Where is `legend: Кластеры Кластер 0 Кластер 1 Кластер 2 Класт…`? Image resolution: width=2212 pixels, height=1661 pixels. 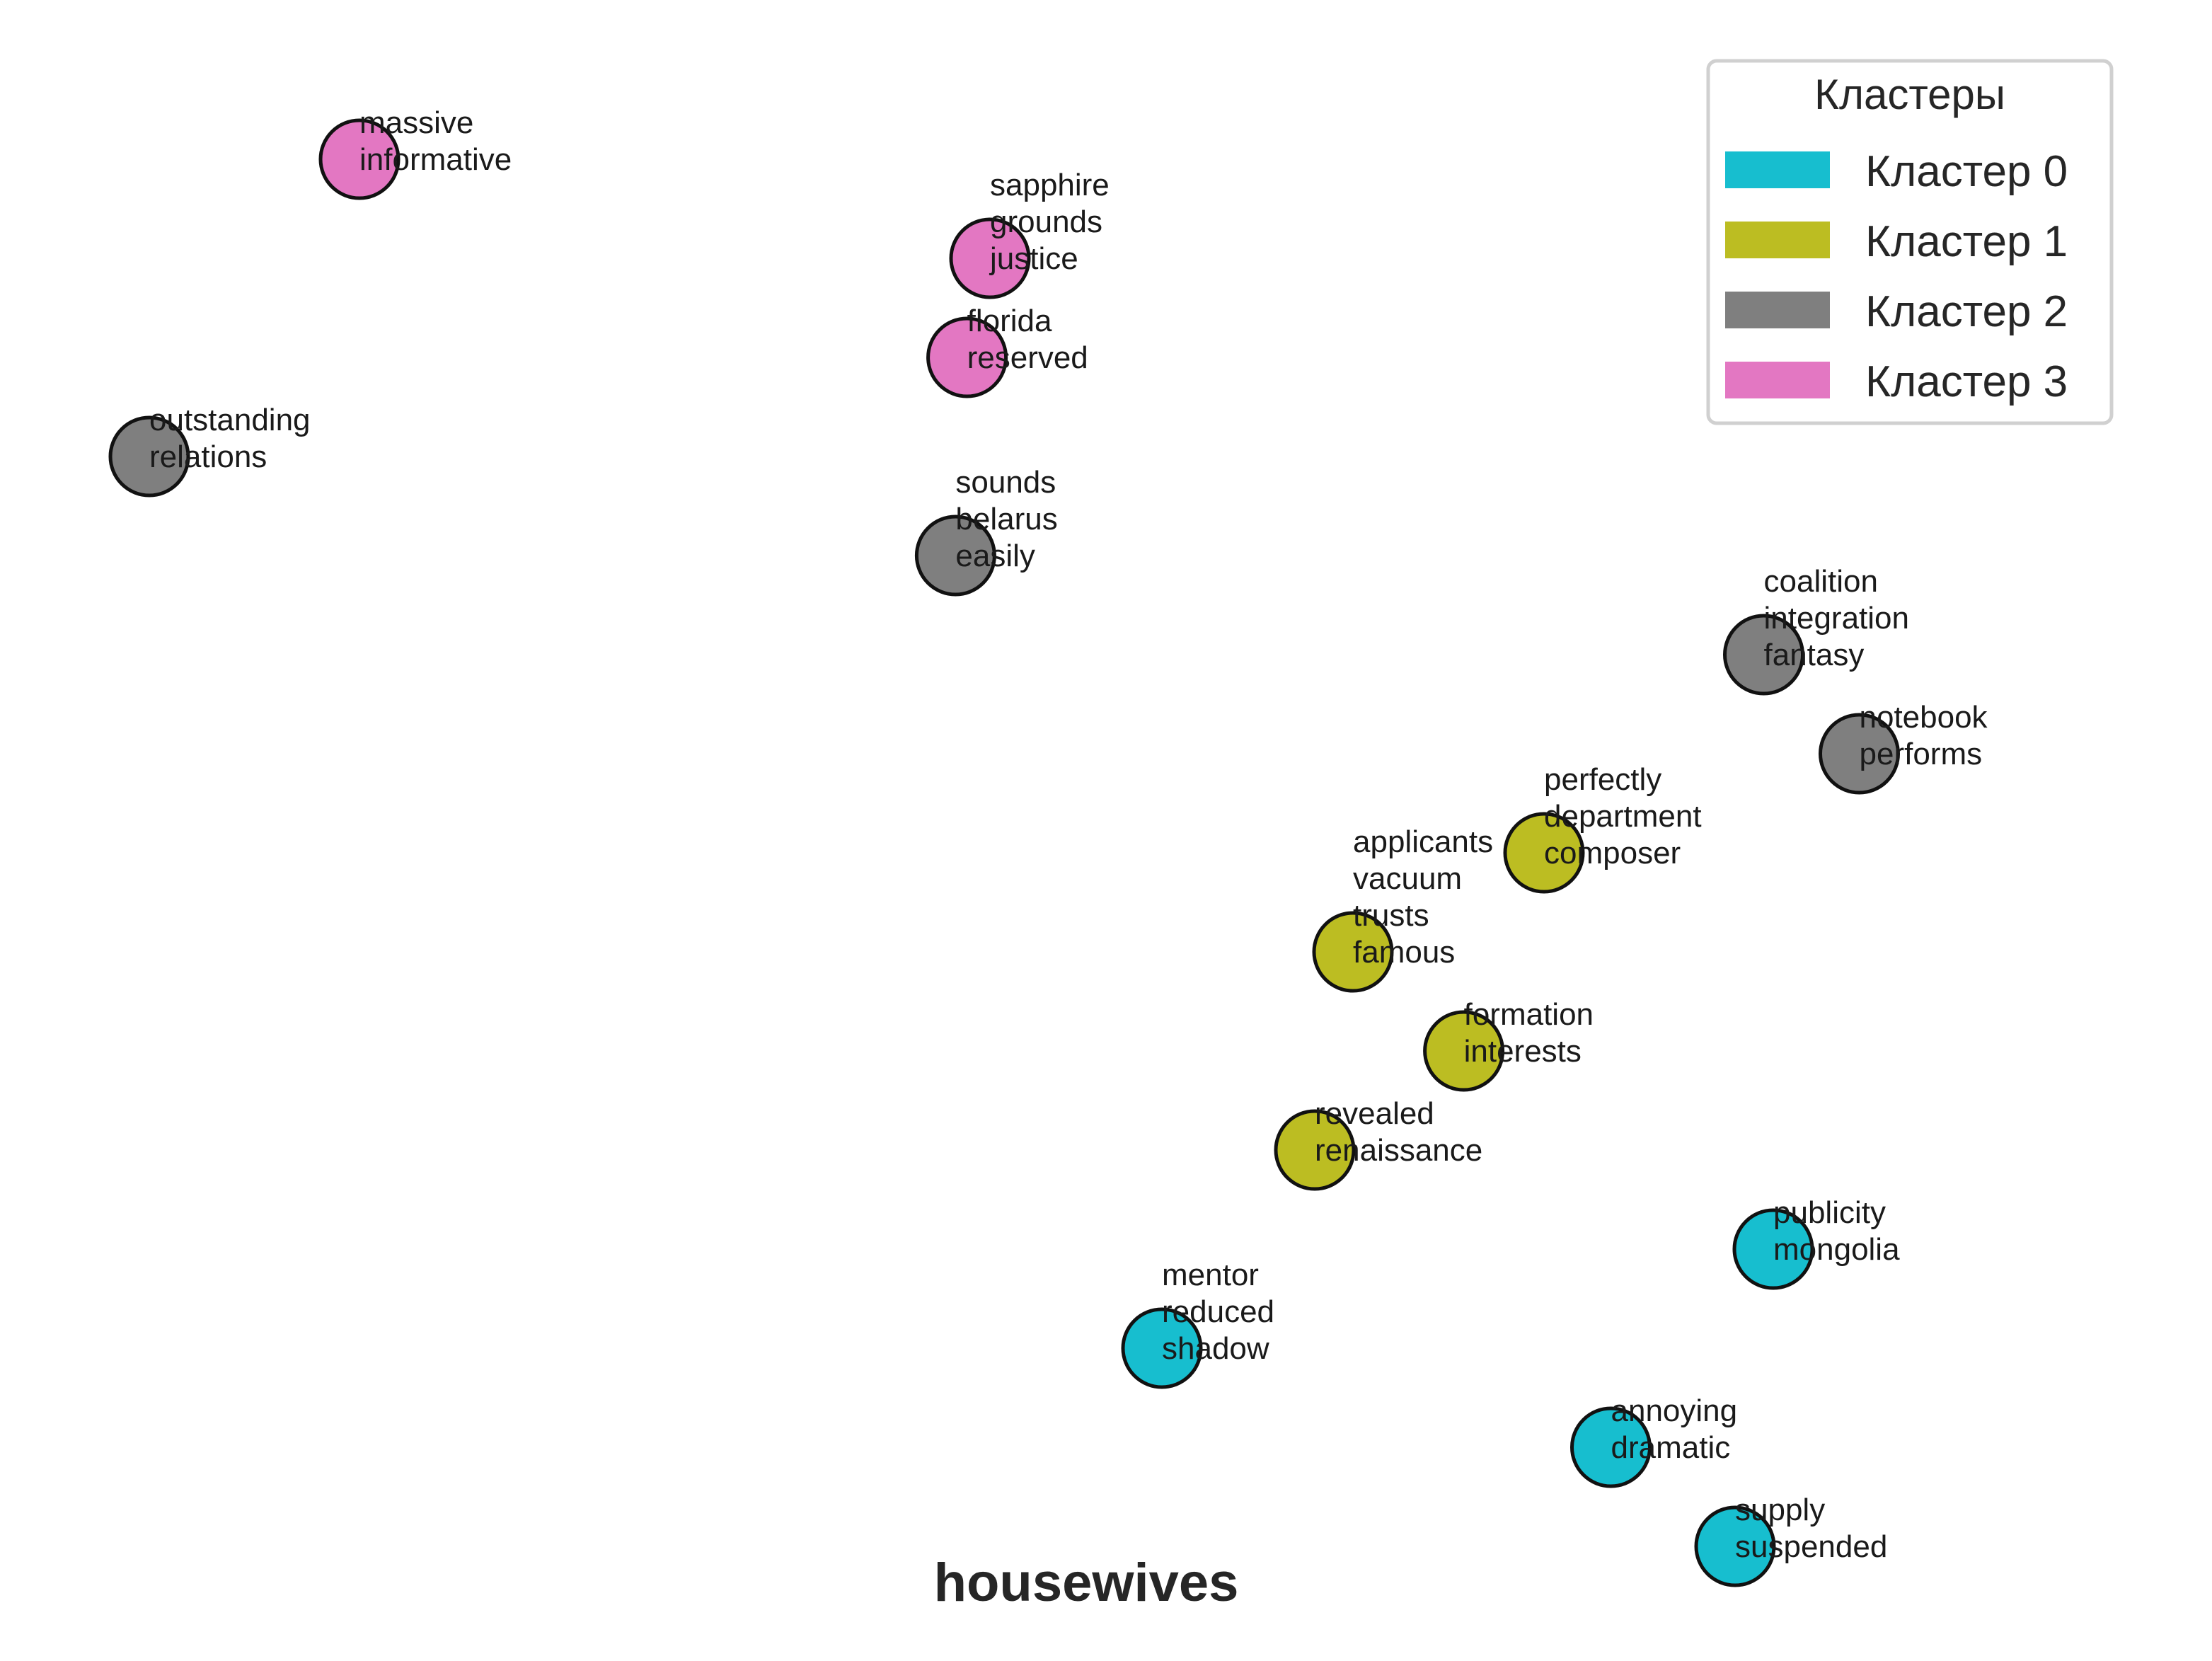 legend: Кластеры Кластер 0 Кластер 1 Кластер 2 Класт… is located at coordinates (1910, 242).